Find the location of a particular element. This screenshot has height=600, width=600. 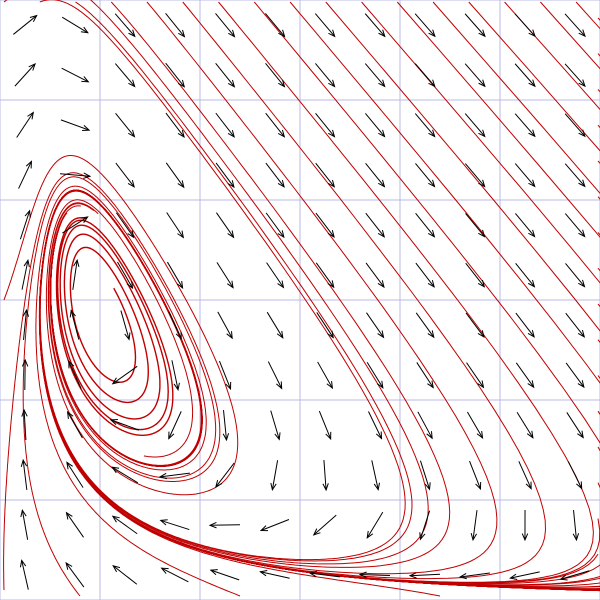

limit-cycle is located at coordinates (114, 326).